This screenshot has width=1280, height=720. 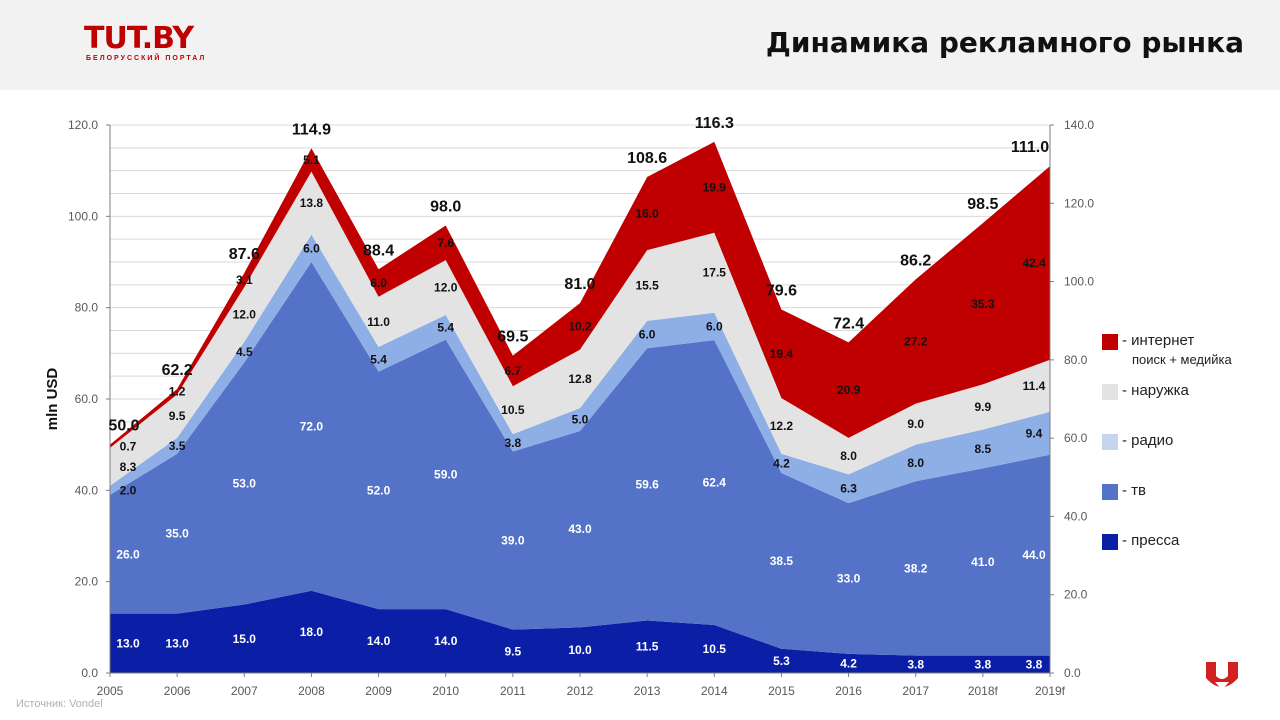 I want to click on page-title: Динамика рекламного рынка, so click(x=1004, y=42).